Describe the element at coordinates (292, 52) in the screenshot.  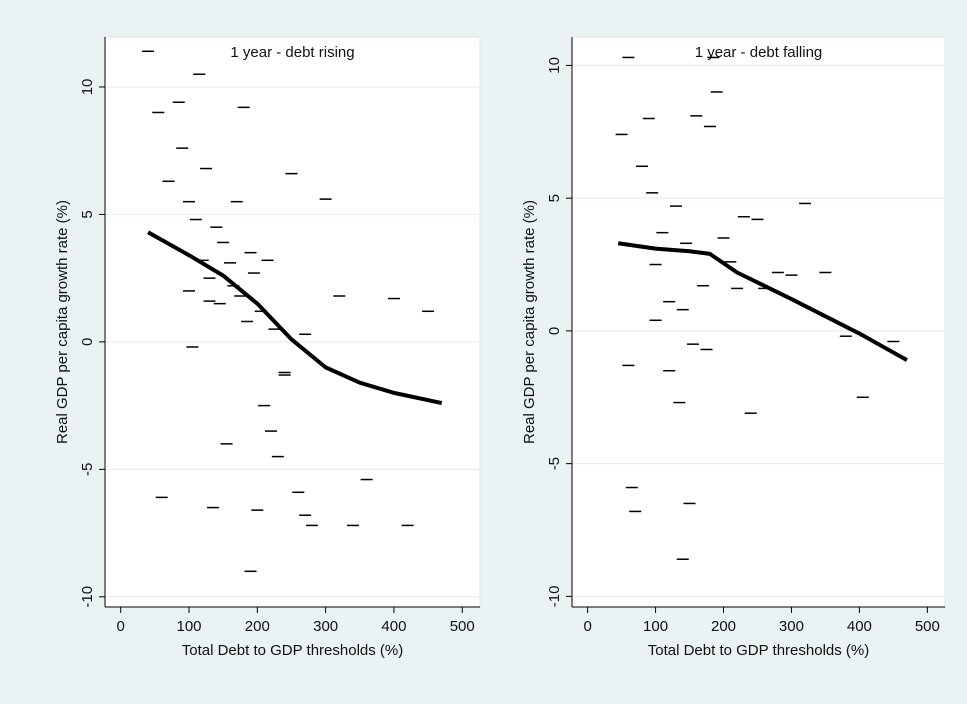
I see `chart-title: 1 year - debt rising` at that location.